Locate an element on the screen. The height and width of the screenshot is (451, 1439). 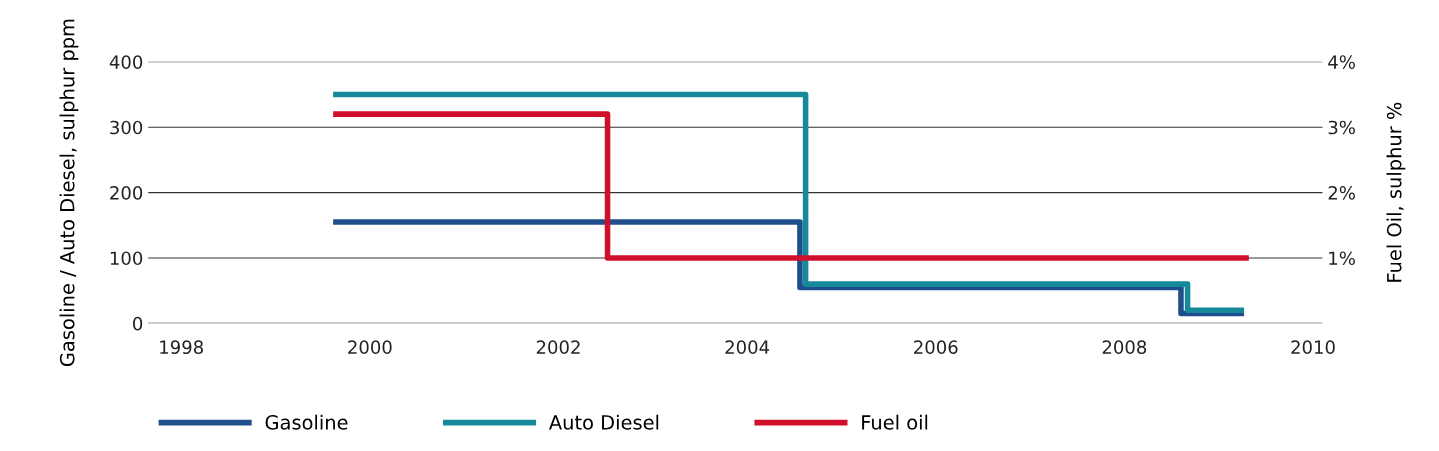
x-tick-label: 2006 is located at coordinates (936, 347).